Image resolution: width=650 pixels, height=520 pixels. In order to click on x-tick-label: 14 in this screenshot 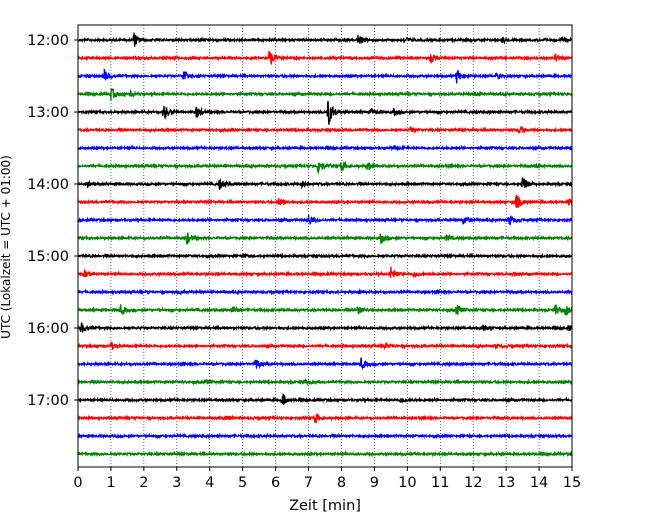, I will do `click(539, 483)`.